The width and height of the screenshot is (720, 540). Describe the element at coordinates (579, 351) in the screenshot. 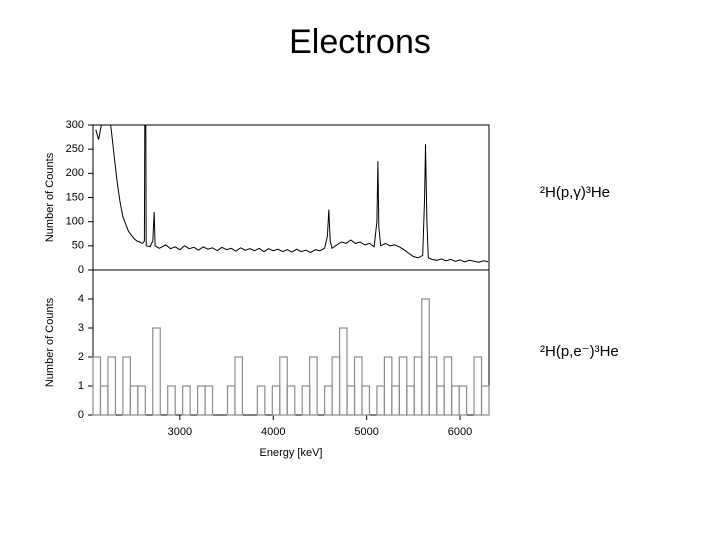

I see `annotation: ²H(p,e⁻)³He` at that location.